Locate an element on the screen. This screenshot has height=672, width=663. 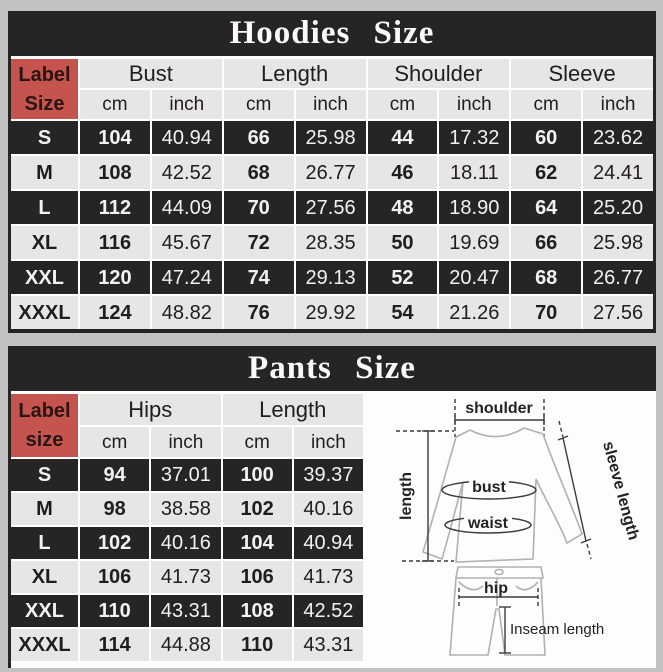
value-cell: 26.77 is located at coordinates (618, 277).